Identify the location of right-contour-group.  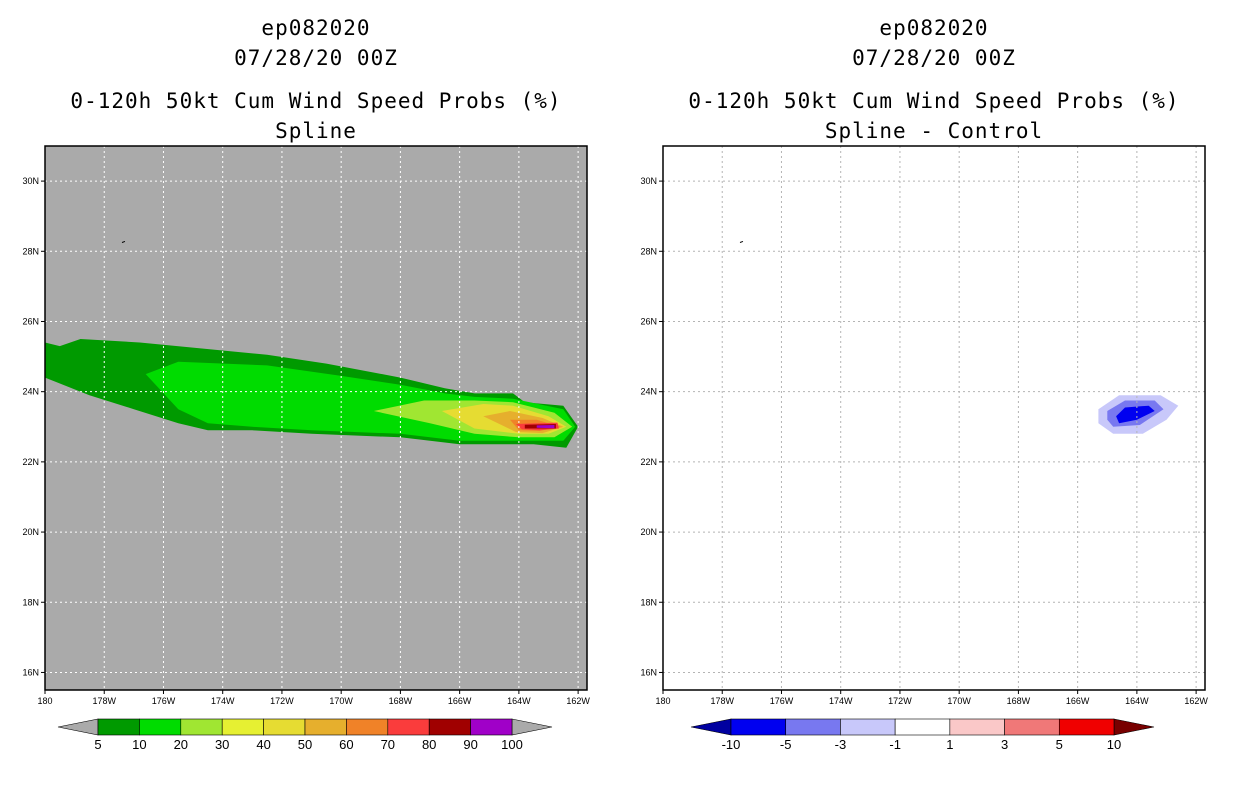
(1138, 414).